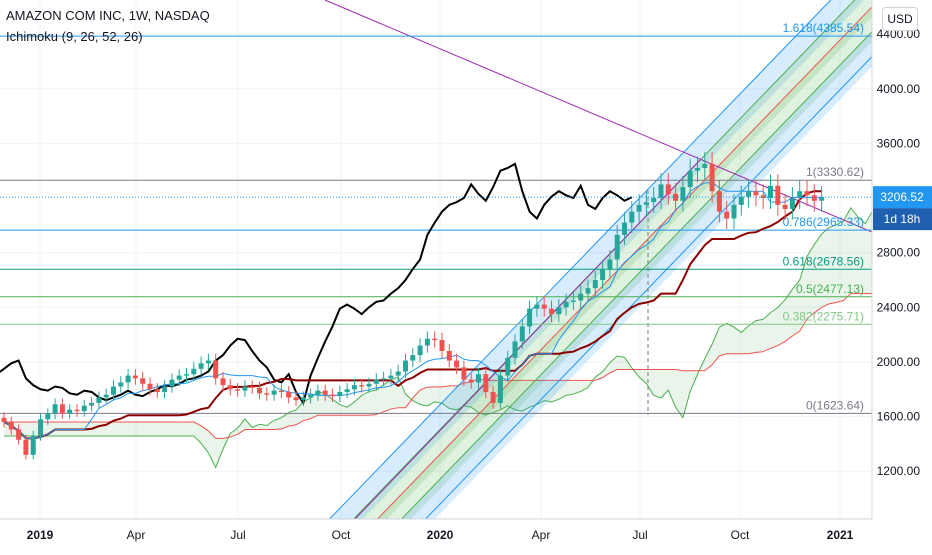 This screenshot has height=555, width=932. What do you see at coordinates (823, 28) in the screenshot?
I see `fib-level-label: 1.618(4385.54)` at bounding box center [823, 28].